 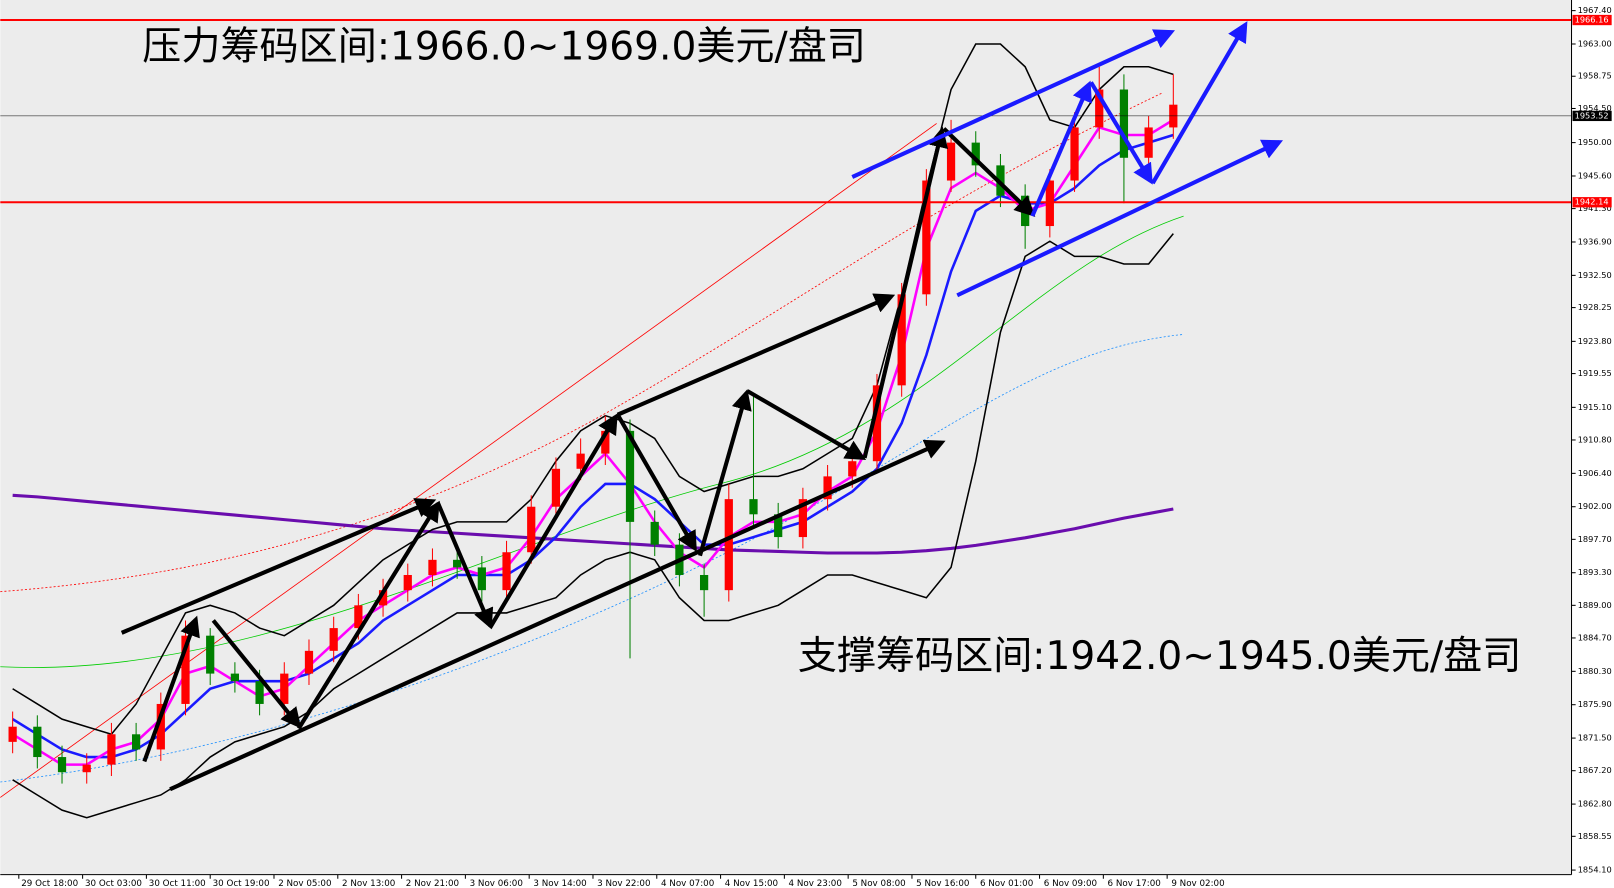 What do you see at coordinates (1595, 539) in the screenshot?
I see `y-tick-label: 1897.70` at bounding box center [1595, 539].